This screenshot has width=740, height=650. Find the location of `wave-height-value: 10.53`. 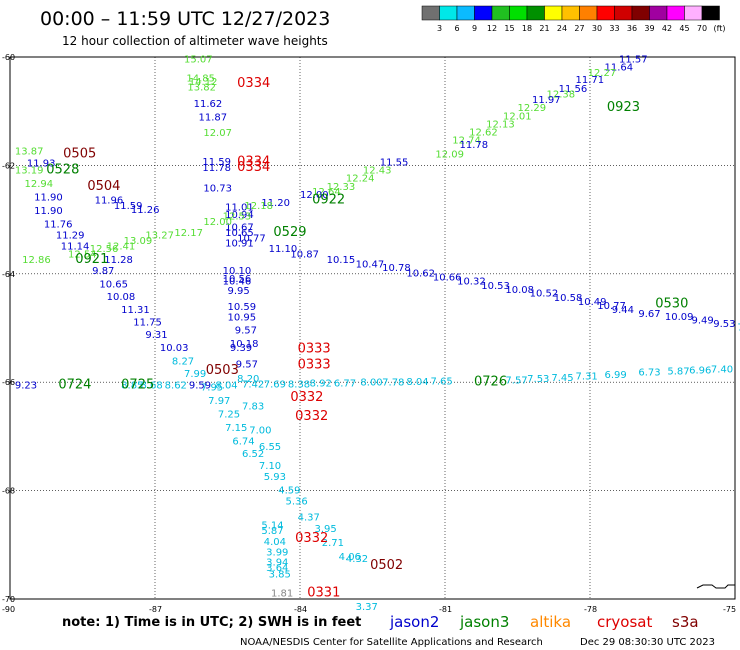

wave-height-value: 10.53 is located at coordinates (495, 286).